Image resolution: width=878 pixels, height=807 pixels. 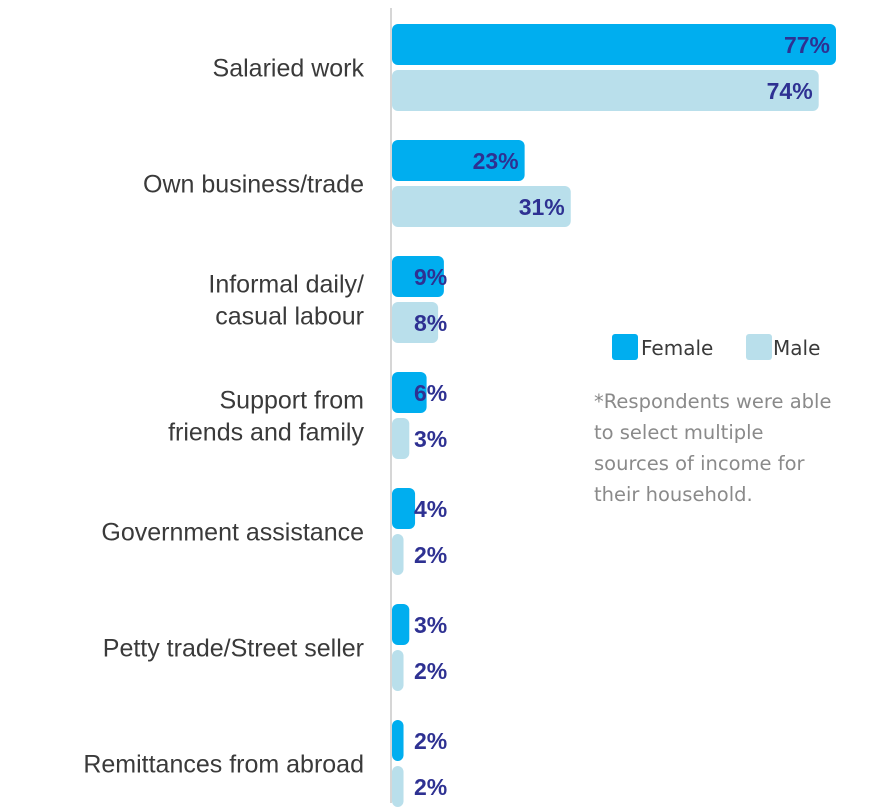 What do you see at coordinates (796, 348) in the screenshot?
I see `legend-label-male: Male` at bounding box center [796, 348].